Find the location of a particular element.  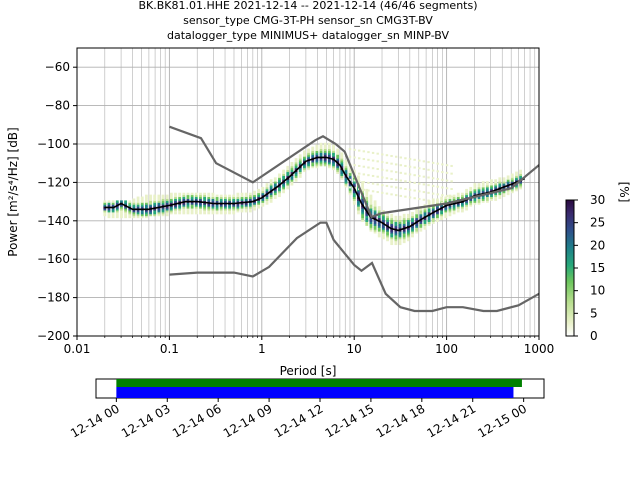

colorbar-tick-label: 30 is located at coordinates (597, 200).